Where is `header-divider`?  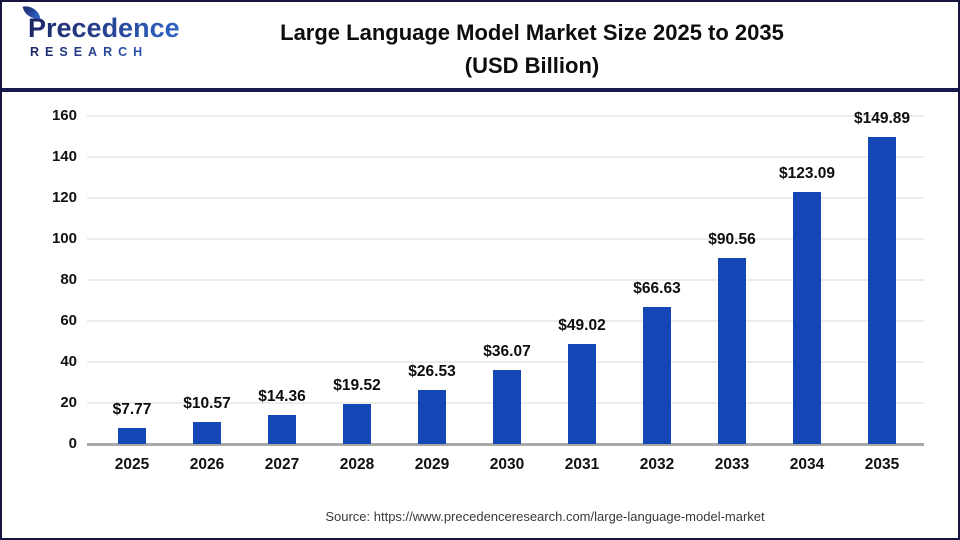 header-divider is located at coordinates (480, 90).